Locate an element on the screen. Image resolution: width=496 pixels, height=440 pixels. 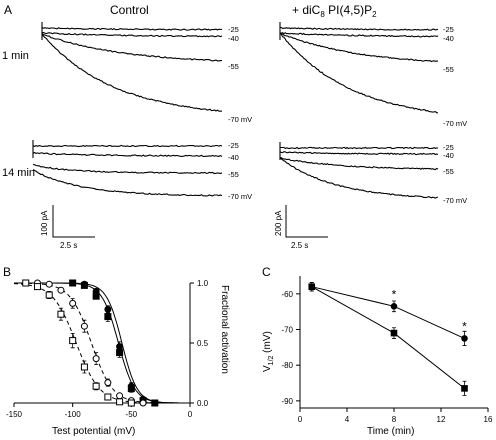
panel-c-ticks: 0 4 8 12 16 -90 -80 -70 -60 is located at coordinates (387, 357).